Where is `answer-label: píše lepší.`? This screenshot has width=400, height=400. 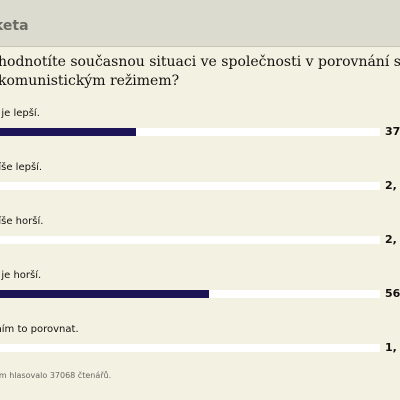 answer-label: píše lepší. is located at coordinates (21, 167).